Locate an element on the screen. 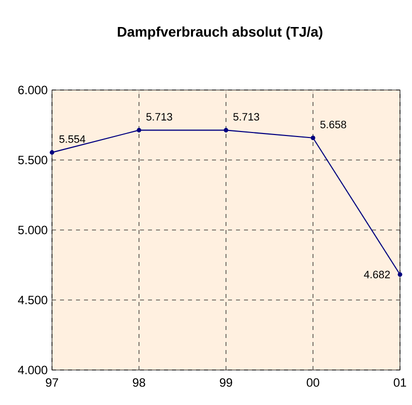 This screenshot has height=405, width=412. x-tick-label: 99 is located at coordinates (226, 382).